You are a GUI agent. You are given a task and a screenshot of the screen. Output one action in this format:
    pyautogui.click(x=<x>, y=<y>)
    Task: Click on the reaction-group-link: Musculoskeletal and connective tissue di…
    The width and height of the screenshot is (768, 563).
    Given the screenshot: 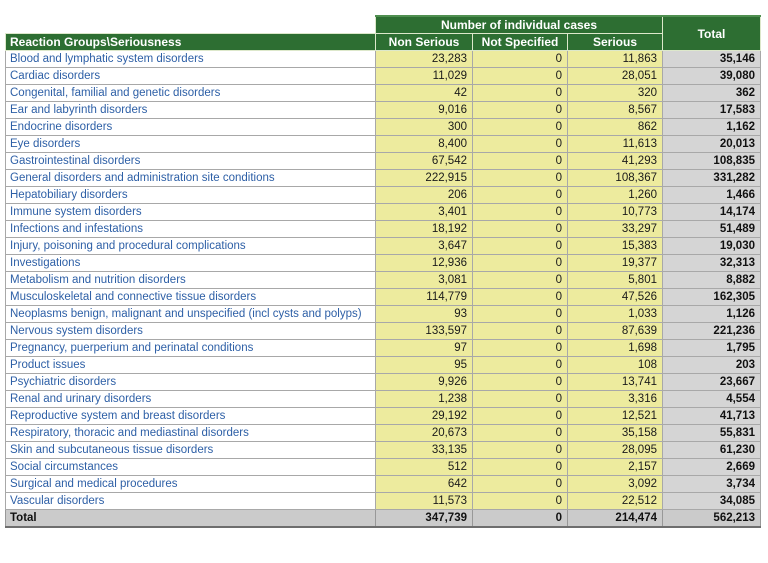 What is the action you would take?
    pyautogui.click(x=190, y=297)
    